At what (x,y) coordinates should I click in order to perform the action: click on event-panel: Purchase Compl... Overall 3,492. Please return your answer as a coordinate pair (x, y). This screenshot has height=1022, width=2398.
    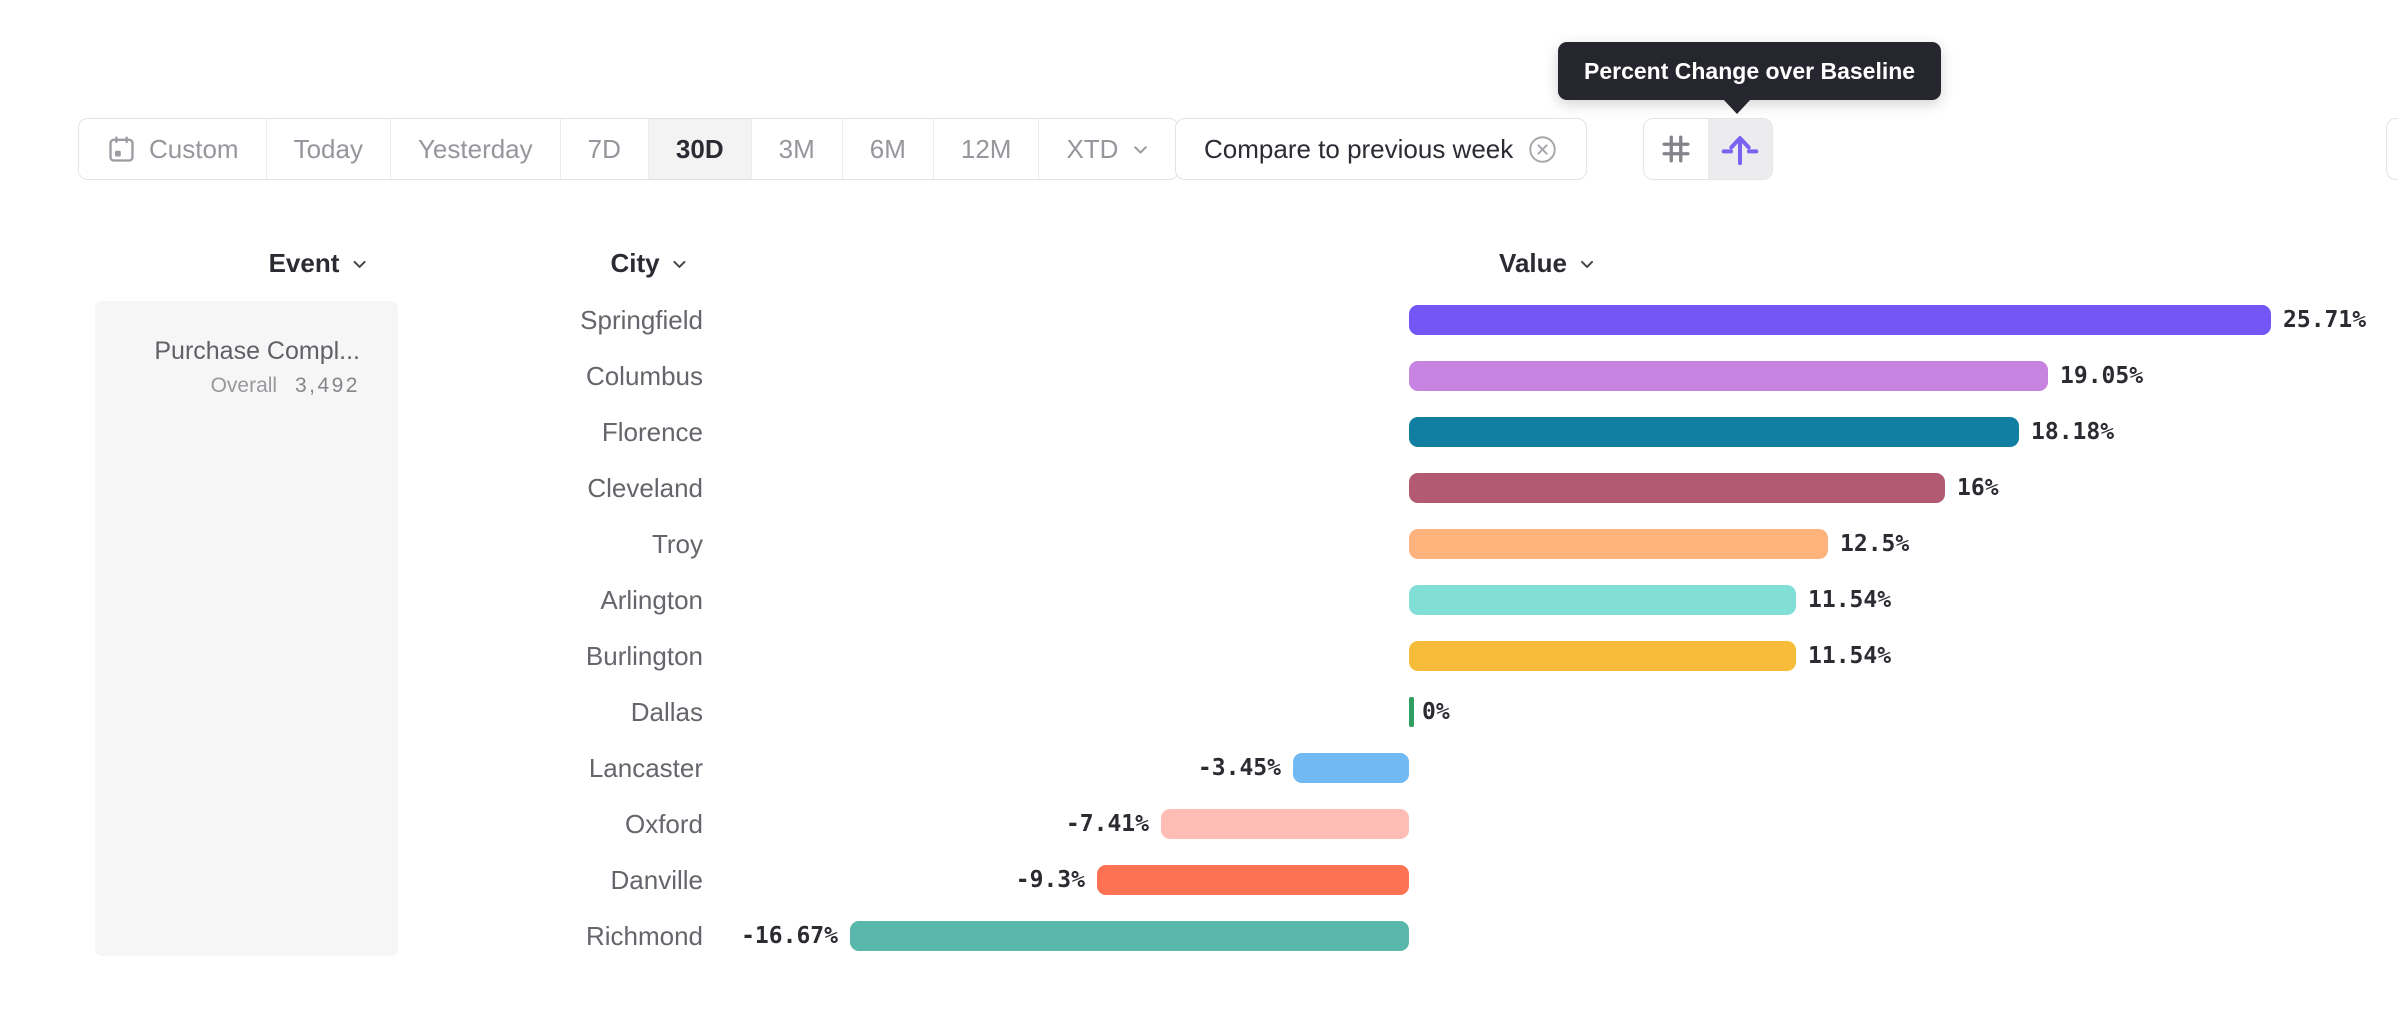
    Looking at the image, I should click on (246, 628).